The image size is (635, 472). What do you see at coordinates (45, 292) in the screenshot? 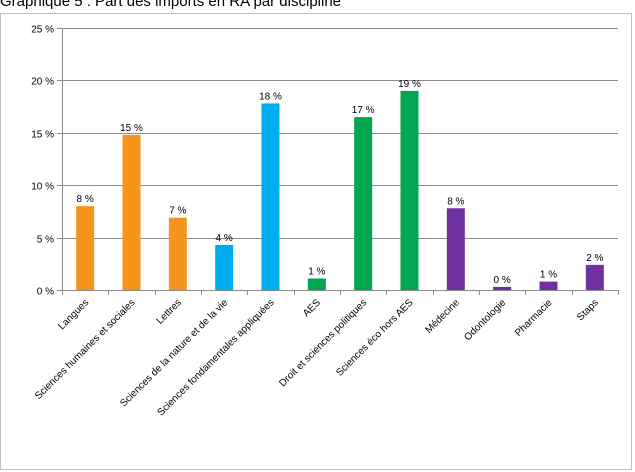
I see `y-tick-label: 0 %` at bounding box center [45, 292].